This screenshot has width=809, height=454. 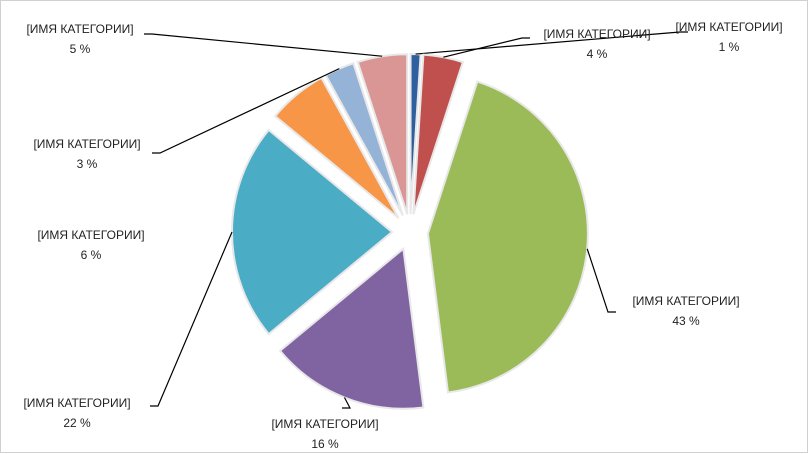 What do you see at coordinates (325, 444) in the screenshot?
I see `value-label: 16 %` at bounding box center [325, 444].